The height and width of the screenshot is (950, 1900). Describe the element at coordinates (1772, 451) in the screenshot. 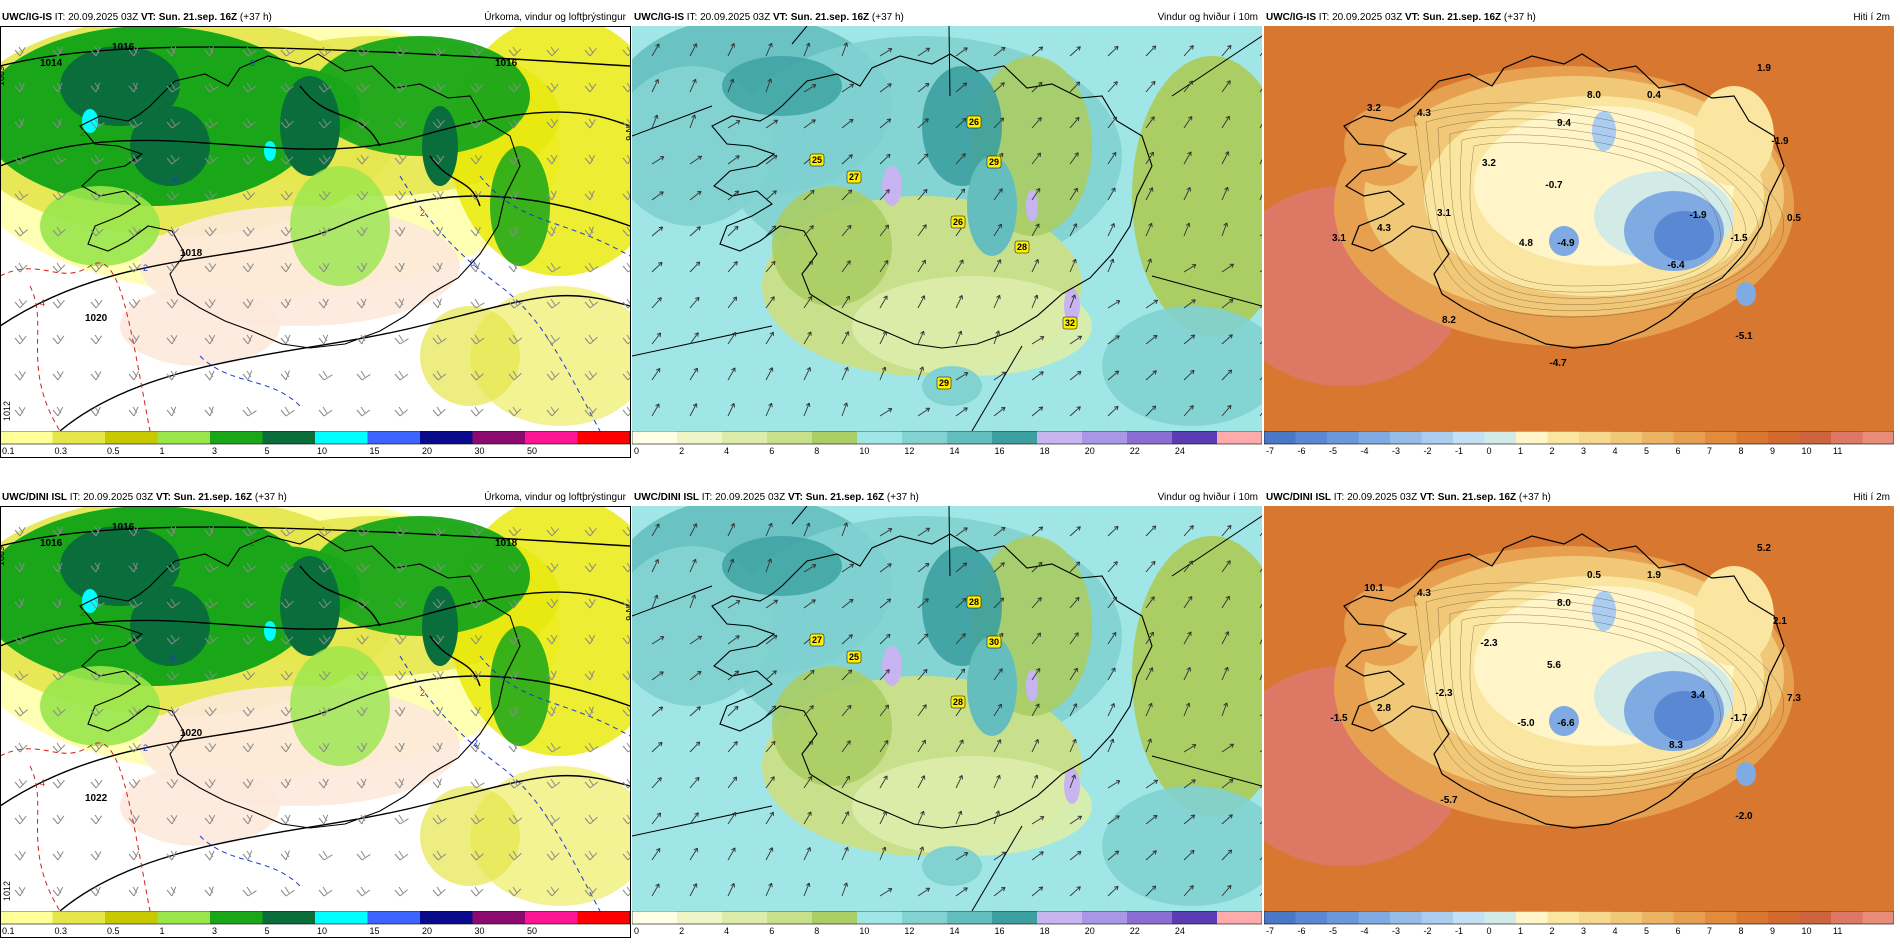

I see `colorbar-tick: 9` at that location.